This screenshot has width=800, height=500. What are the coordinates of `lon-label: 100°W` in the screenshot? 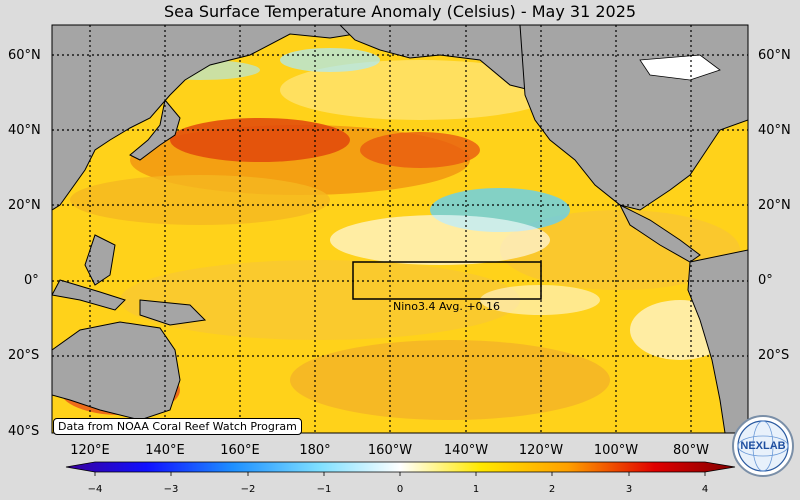 It's located at (616, 450).